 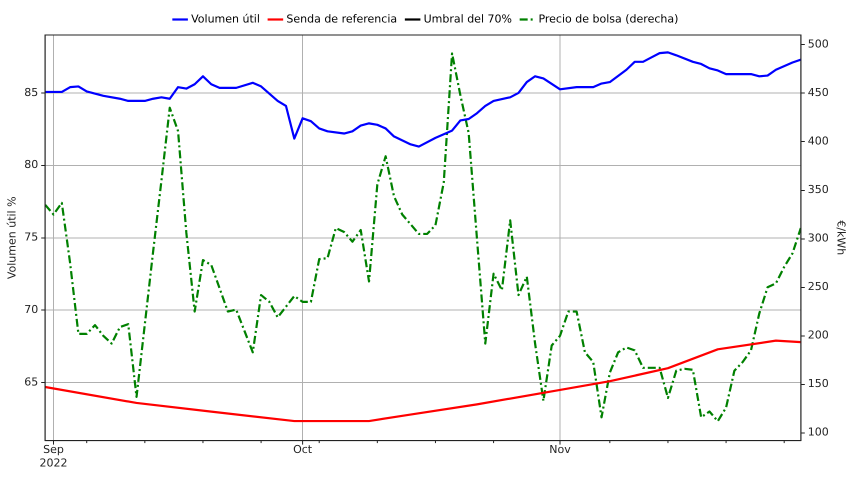 What do you see at coordinates (818, 44) in the screenshot?
I see `y2-tick-label: 500` at bounding box center [818, 44].